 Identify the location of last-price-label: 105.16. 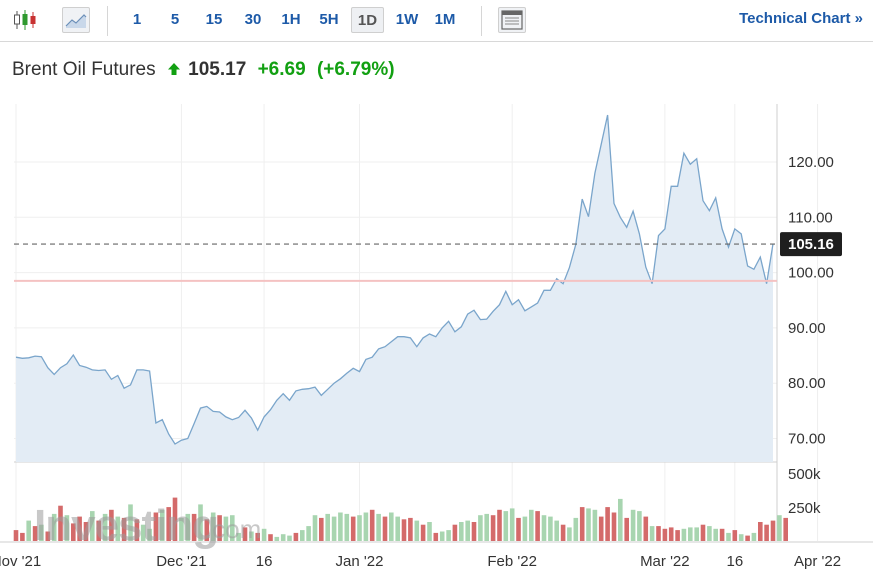
(811, 244).